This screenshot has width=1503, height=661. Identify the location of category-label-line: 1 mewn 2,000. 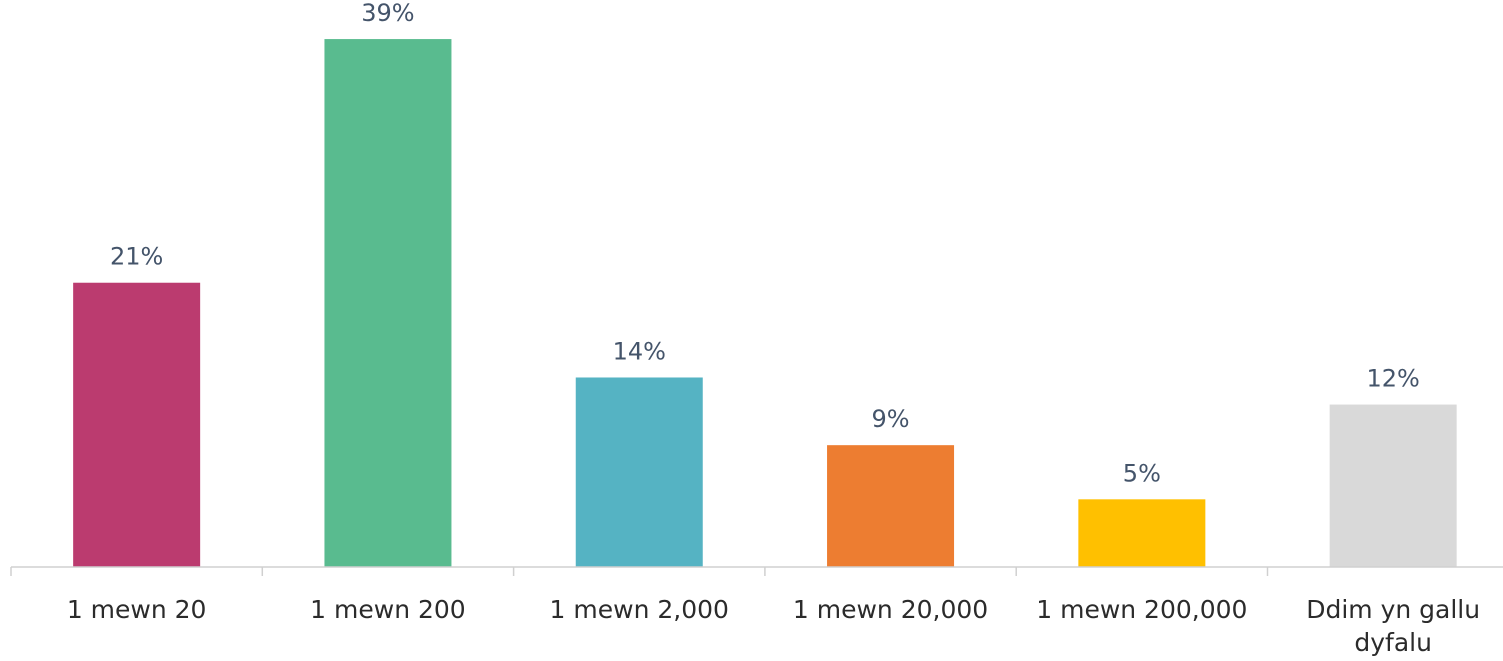
(639, 609).